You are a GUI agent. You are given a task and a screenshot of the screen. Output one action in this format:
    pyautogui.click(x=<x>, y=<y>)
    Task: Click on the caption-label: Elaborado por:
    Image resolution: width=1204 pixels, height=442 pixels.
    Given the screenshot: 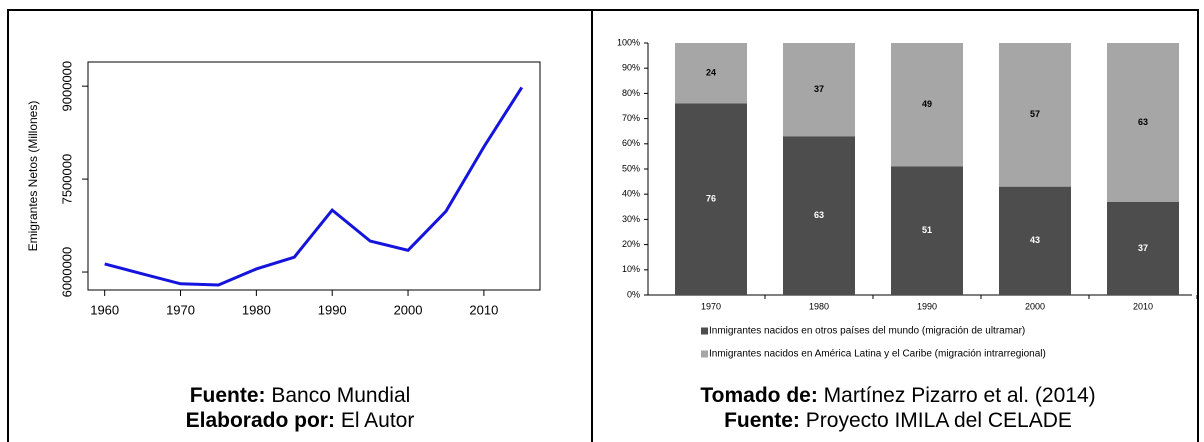 What is the action you would take?
    pyautogui.click(x=260, y=420)
    